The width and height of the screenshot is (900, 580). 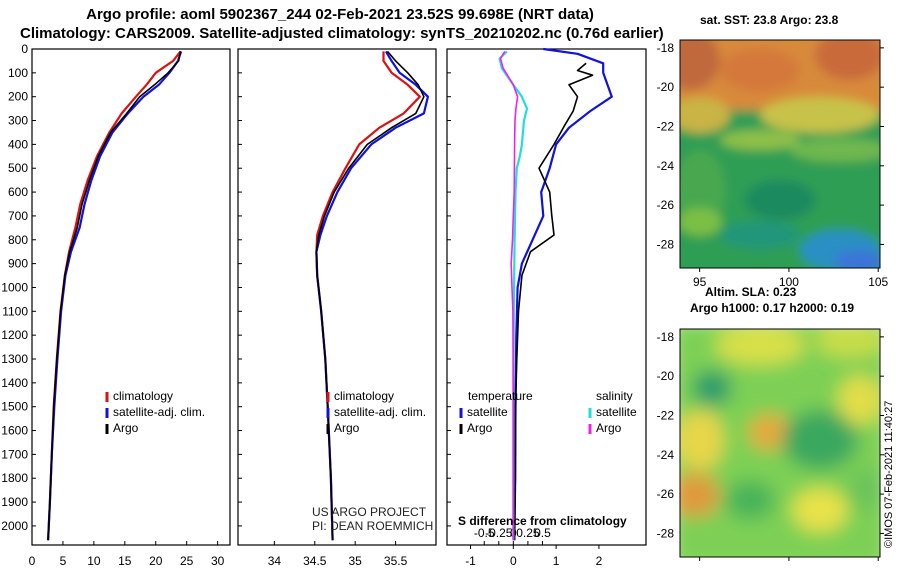 What do you see at coordinates (18, 121) in the screenshot?
I see `y-tick-label: 300` at bounding box center [18, 121].